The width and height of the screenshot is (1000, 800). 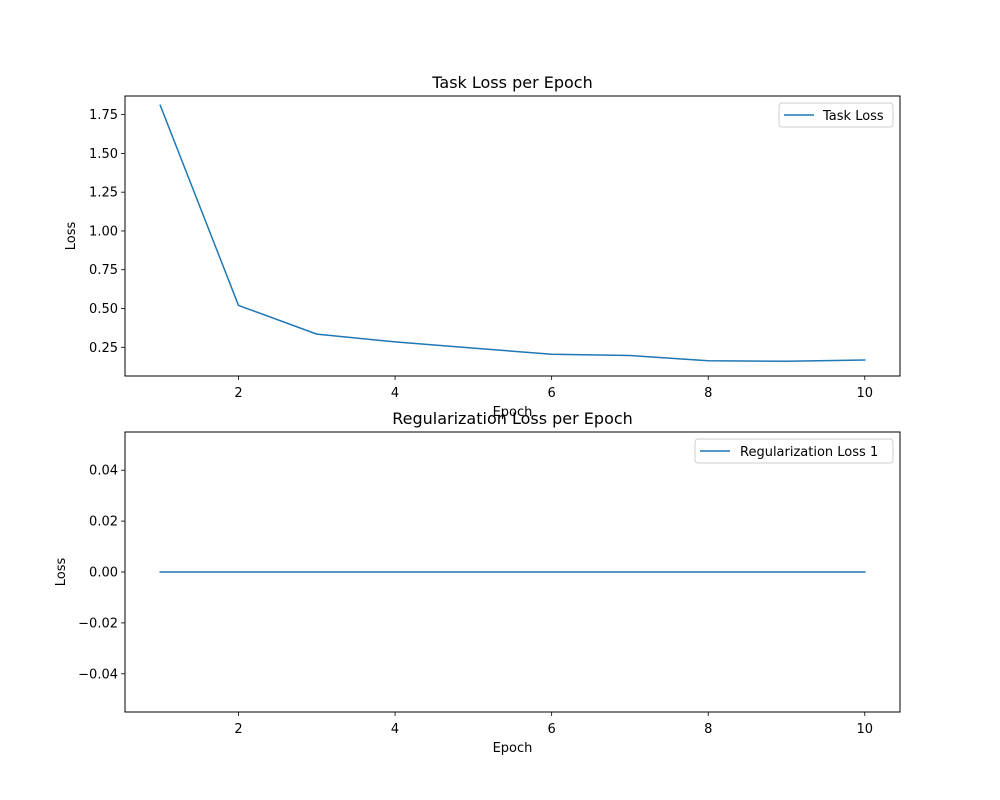 What do you see at coordinates (395, 729) in the screenshot?
I see `regularization-loss-x-tick-label: 4` at bounding box center [395, 729].